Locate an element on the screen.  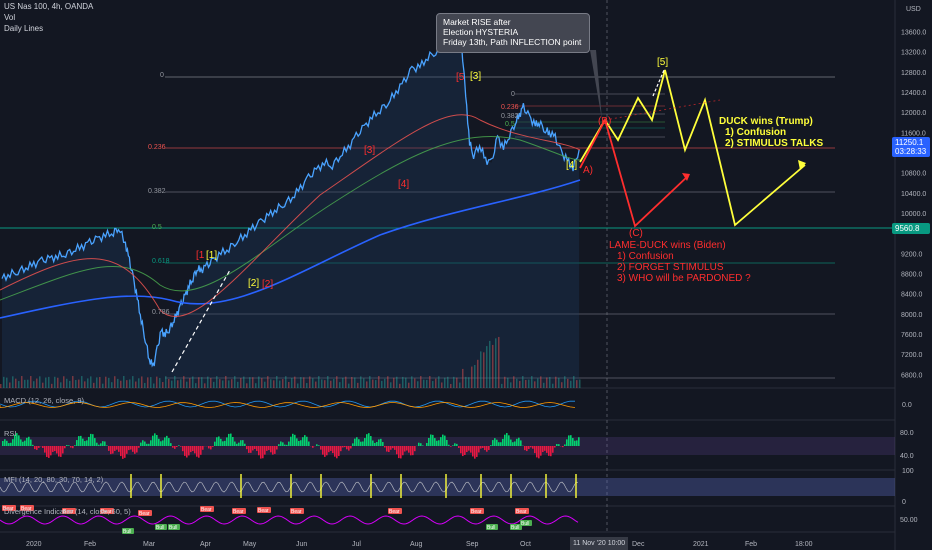
macd-tick: 0.0 is located at coordinates (907, 405).